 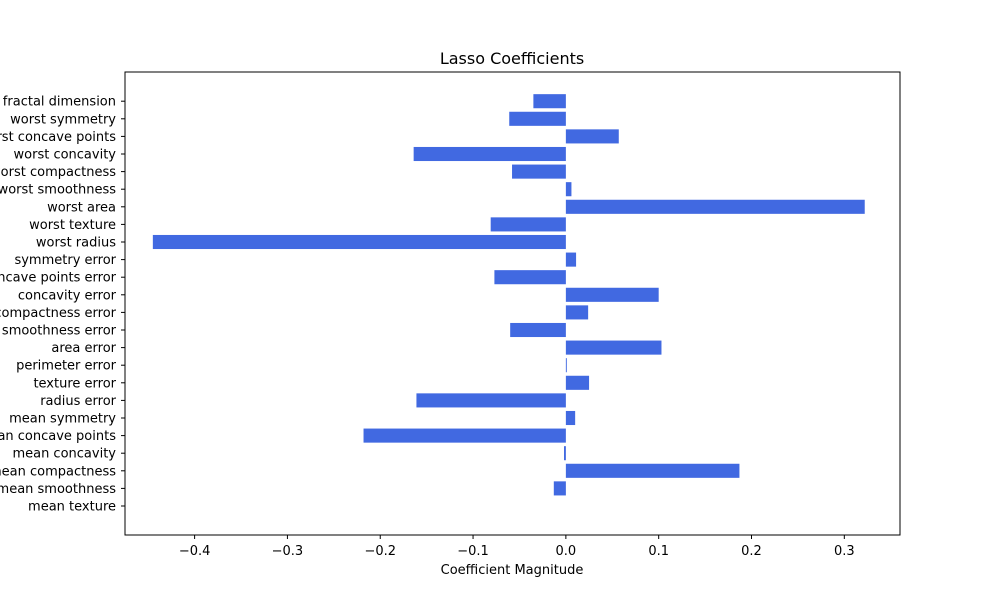 I want to click on y-tick-label: worst concavity, so click(x=65, y=155).